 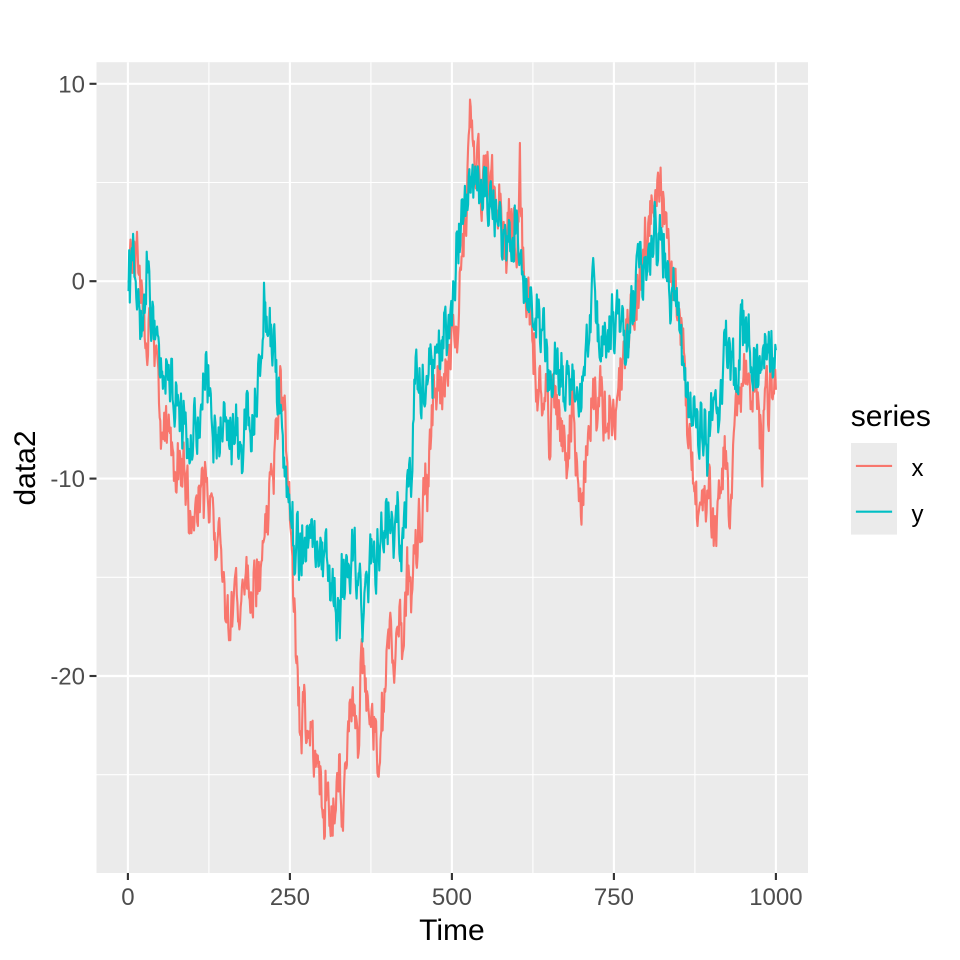 I want to click on svg-text: 250, so click(x=290, y=897).